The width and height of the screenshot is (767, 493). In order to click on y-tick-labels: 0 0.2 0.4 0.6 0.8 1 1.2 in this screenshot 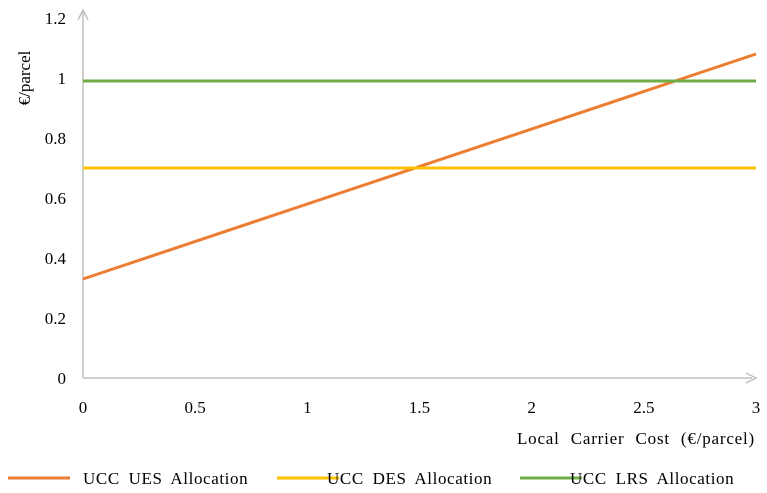, I will do `click(56, 198)`.